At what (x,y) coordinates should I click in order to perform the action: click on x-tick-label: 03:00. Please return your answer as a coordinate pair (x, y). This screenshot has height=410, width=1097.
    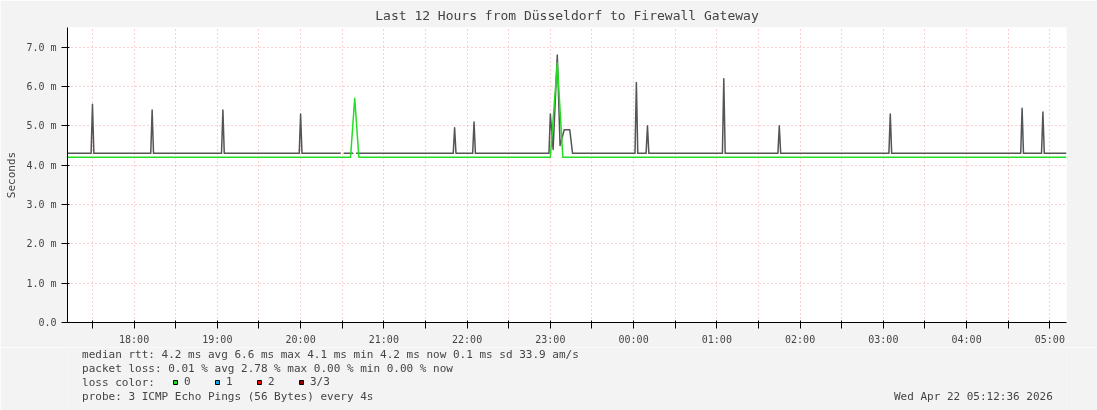
    Looking at the image, I should click on (883, 339).